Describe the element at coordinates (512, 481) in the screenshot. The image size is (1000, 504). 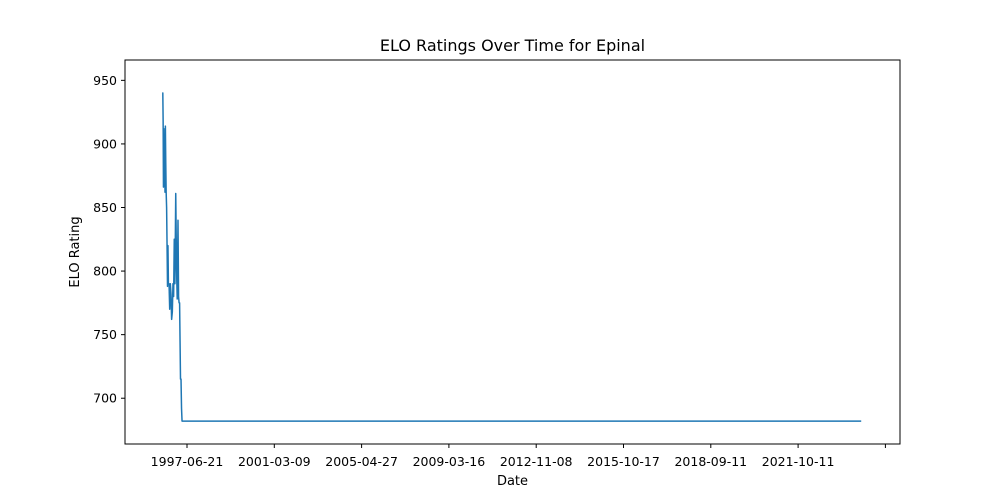
I see `x-axis-label: Date` at that location.